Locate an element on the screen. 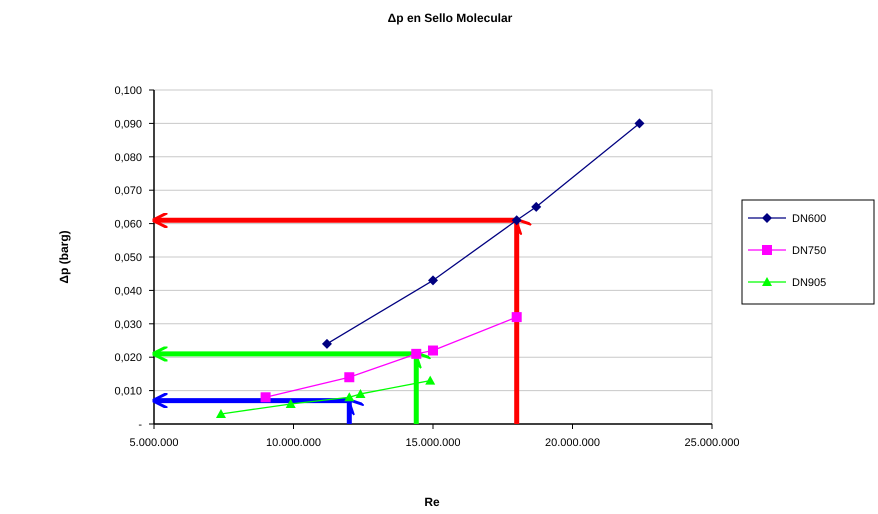 Image resolution: width=878 pixels, height=514 pixels. x-tick-label: 10.000.000 is located at coordinates (294, 443).